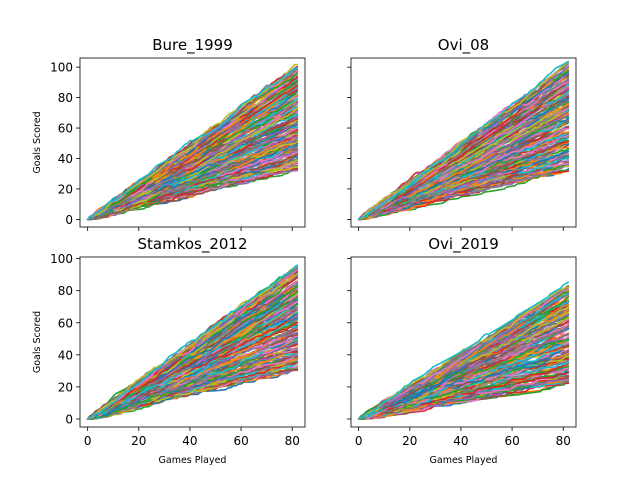 The width and height of the screenshot is (640, 480). I want to click on subplot-title: Ovi_2019, so click(463, 244).